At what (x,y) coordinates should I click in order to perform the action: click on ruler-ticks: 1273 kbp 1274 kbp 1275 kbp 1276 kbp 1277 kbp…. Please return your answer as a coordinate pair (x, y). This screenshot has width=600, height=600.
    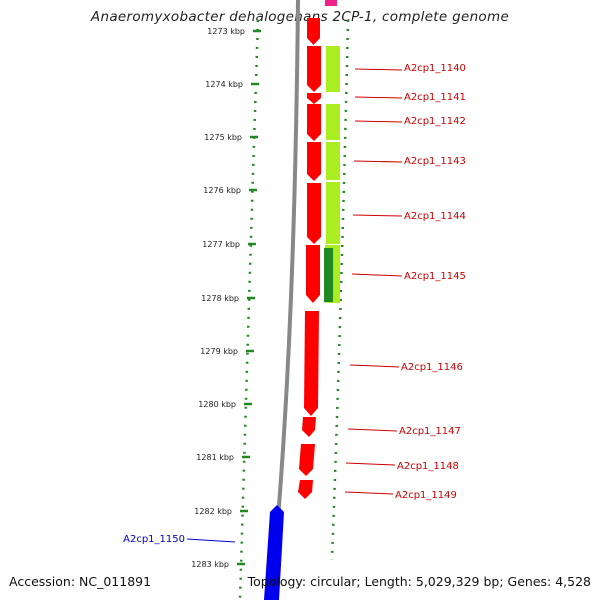
    Looking at the image, I should click on (226, 298).